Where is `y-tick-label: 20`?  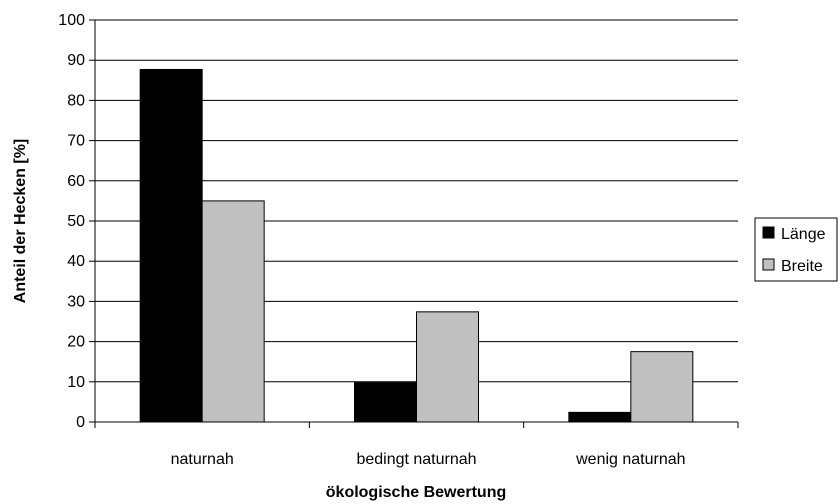
y-tick-label: 20 is located at coordinates (76, 342).